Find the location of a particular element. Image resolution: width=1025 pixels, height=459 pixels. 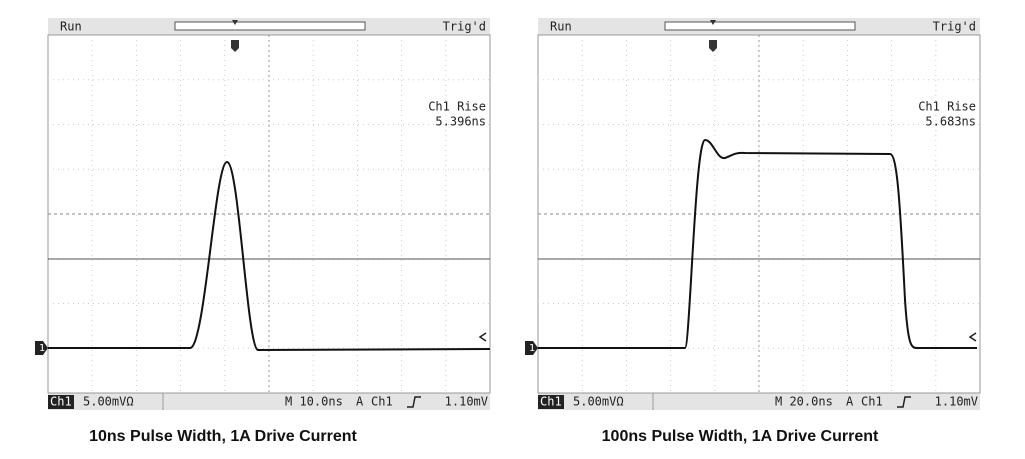

timebase: M 20.0ns is located at coordinates (804, 402).